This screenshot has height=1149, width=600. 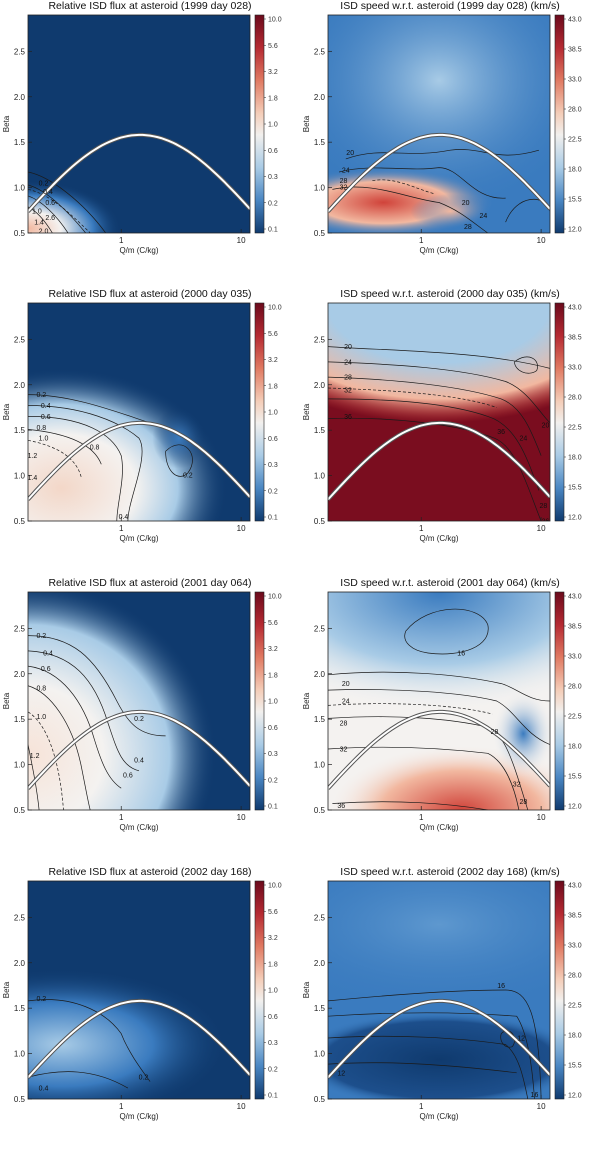 What do you see at coordinates (275, 20) in the screenshot?
I see `colorbar-label: 10.0` at bounding box center [275, 20].